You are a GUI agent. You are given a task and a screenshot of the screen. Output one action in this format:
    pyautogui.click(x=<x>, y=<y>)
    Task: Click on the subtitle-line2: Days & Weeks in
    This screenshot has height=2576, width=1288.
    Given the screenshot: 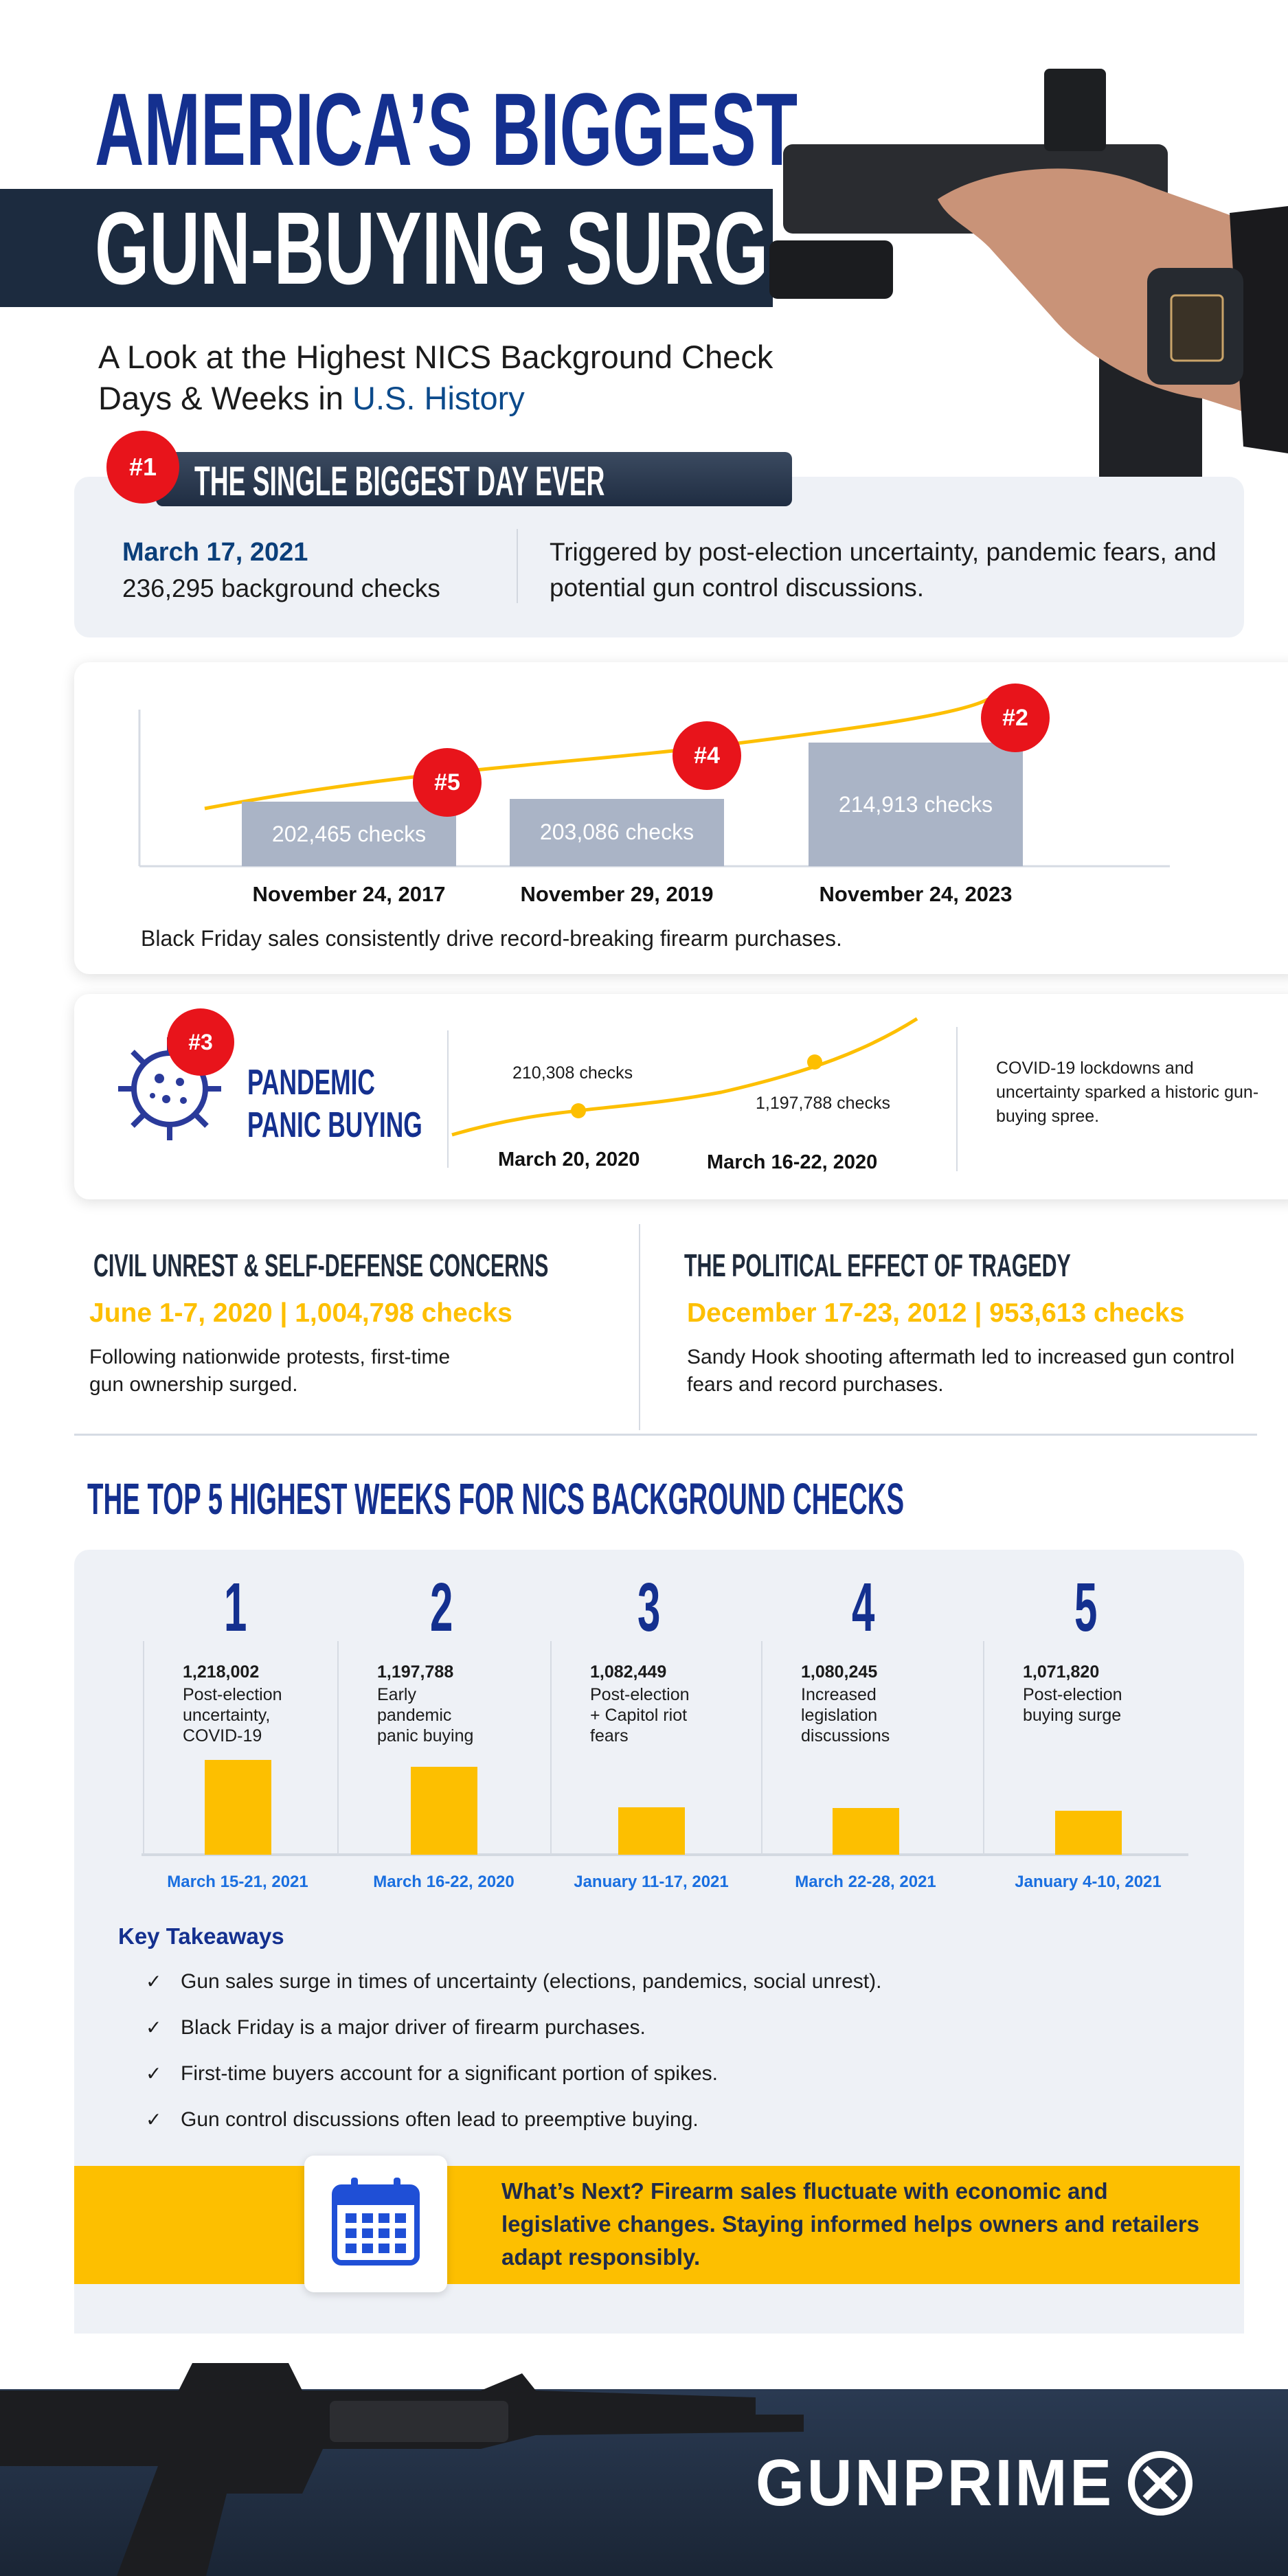 What is the action you would take?
    pyautogui.click(x=225, y=398)
    